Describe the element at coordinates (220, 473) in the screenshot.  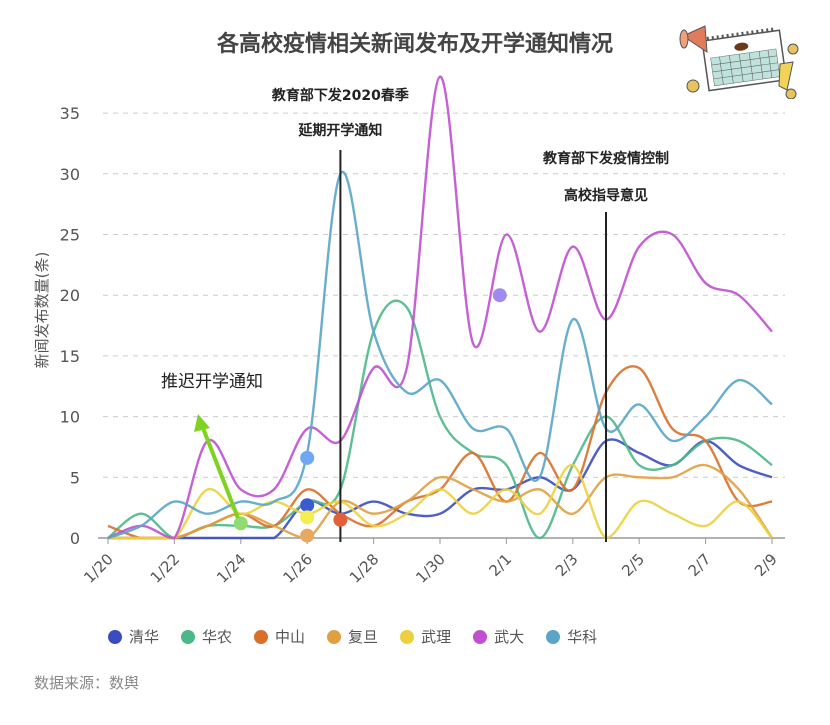
I see `arrow-shaft` at that location.